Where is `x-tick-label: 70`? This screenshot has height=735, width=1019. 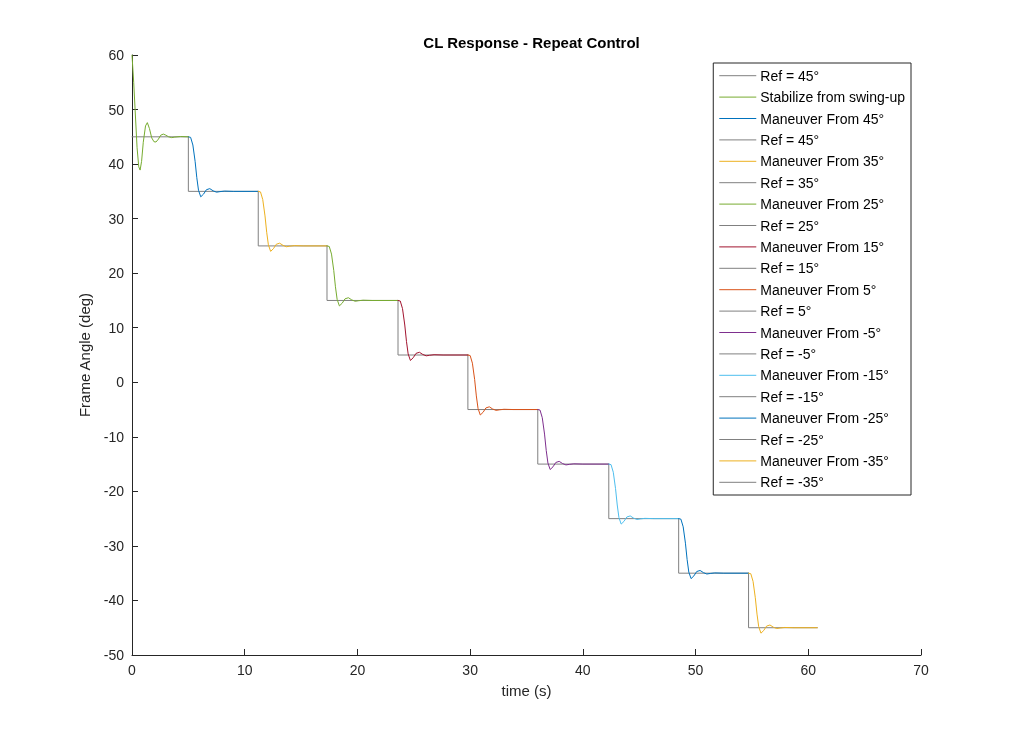
x-tick-label: 70 is located at coordinates (921, 670).